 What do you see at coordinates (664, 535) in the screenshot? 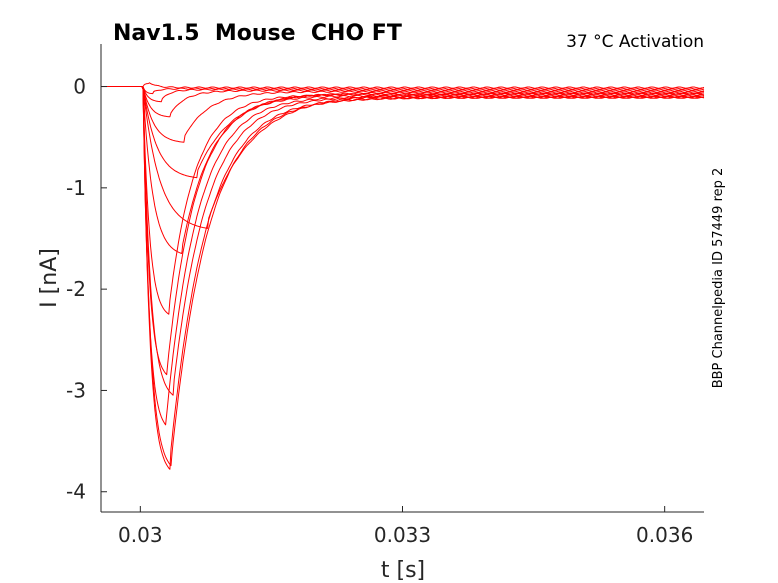
I see `x-tick-label: 0.036` at bounding box center [664, 535].